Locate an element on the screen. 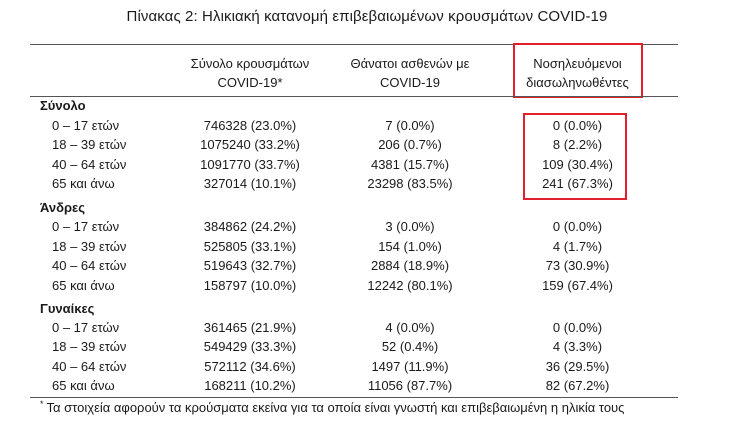  intubated-cell: 159 (67.4%) is located at coordinates (577, 285).